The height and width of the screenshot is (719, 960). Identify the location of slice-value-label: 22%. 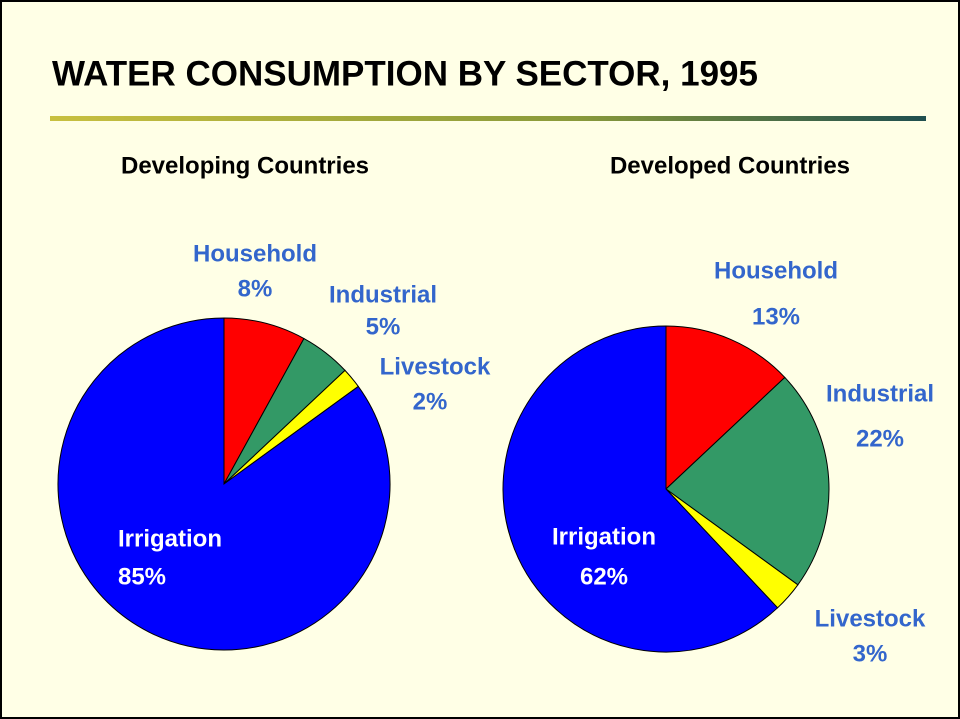
(880, 438).